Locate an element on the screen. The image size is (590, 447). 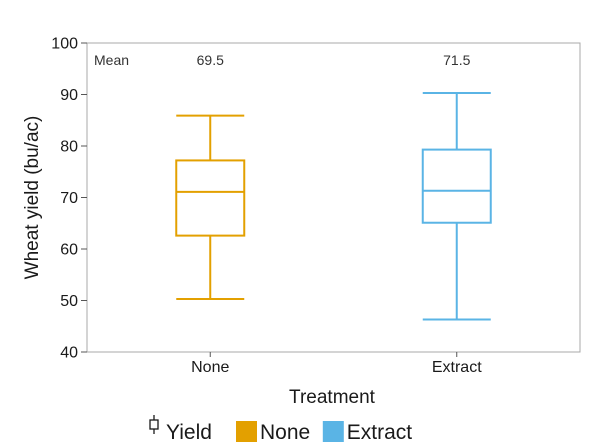
x-axis-title: Treatment is located at coordinates (332, 397).